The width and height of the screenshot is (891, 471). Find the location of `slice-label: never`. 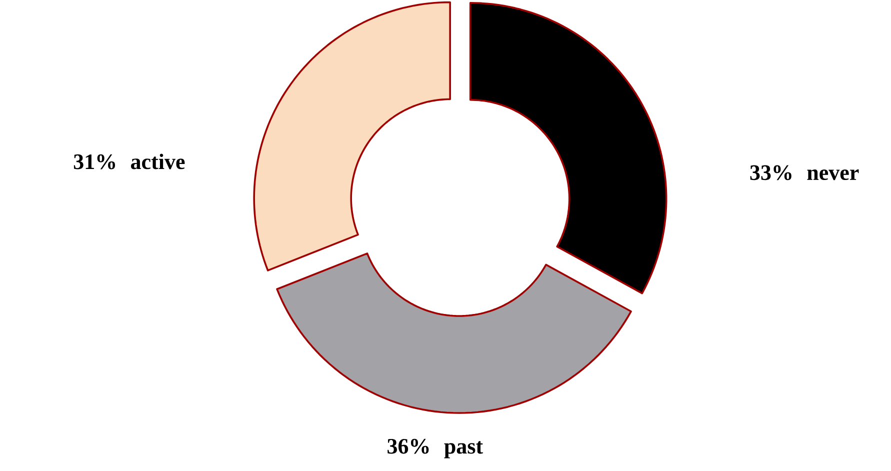

slice-label: never is located at coordinates (833, 174).